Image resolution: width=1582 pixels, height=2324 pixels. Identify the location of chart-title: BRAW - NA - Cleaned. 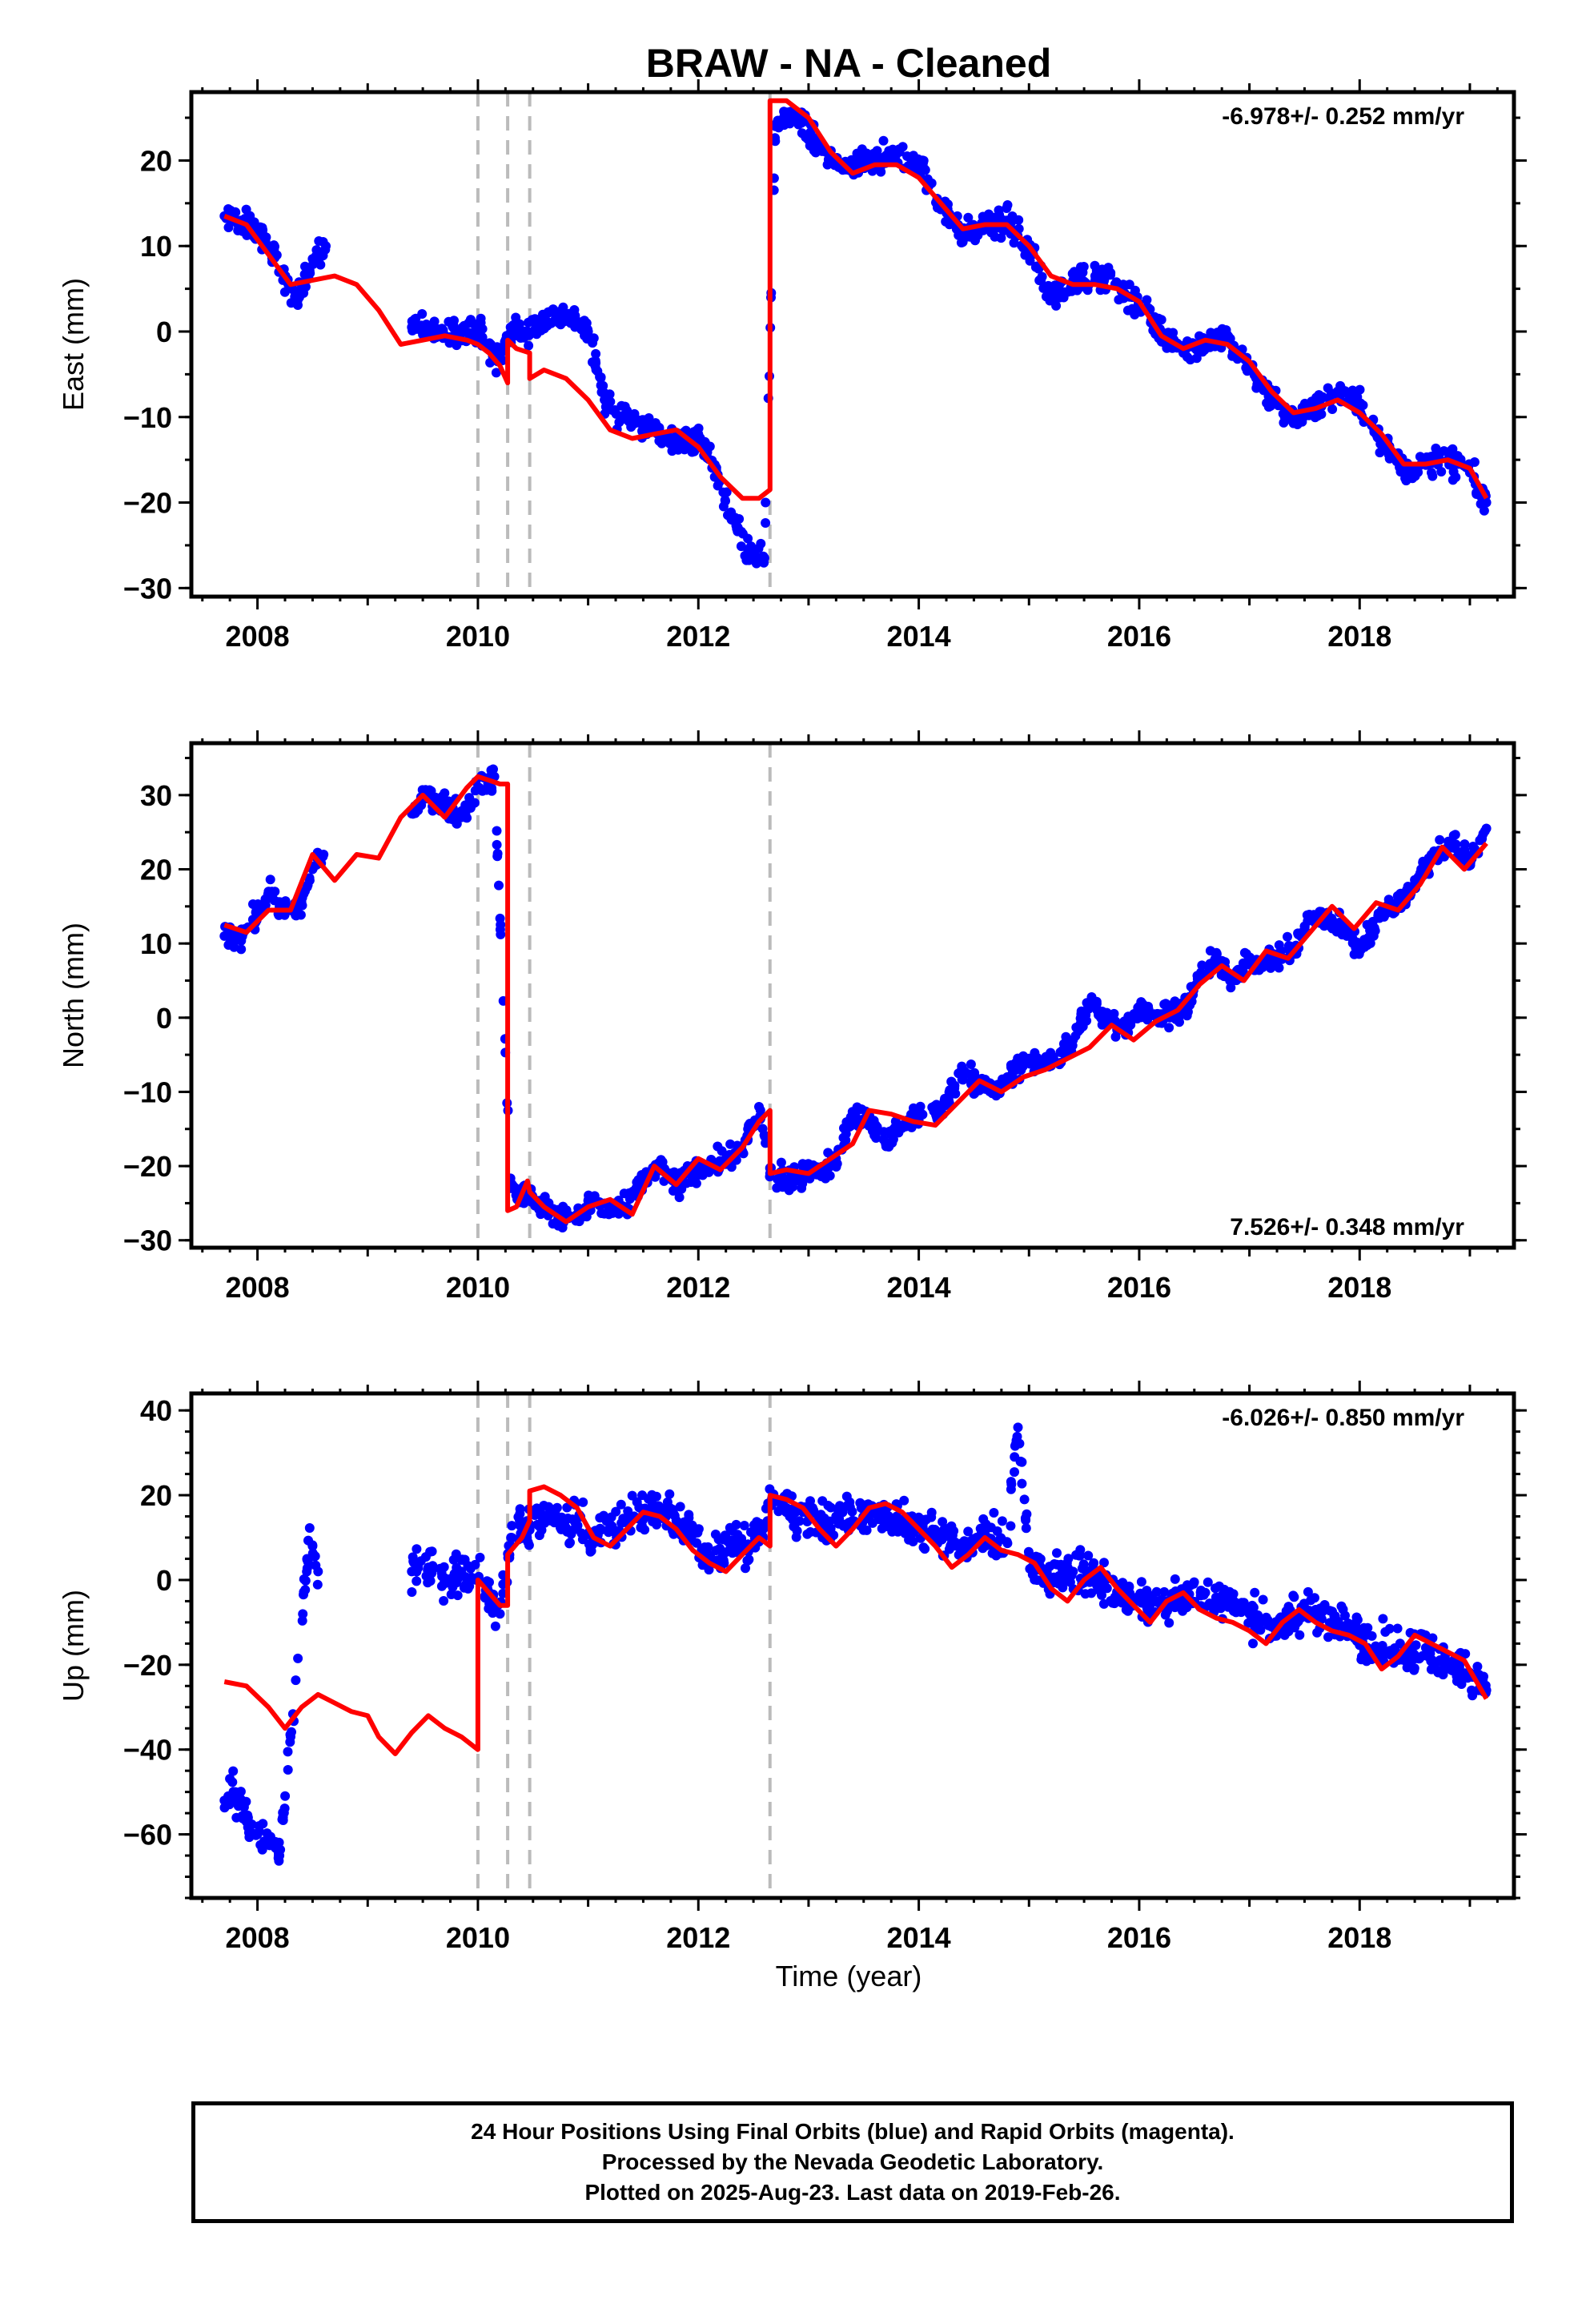
(849, 63).